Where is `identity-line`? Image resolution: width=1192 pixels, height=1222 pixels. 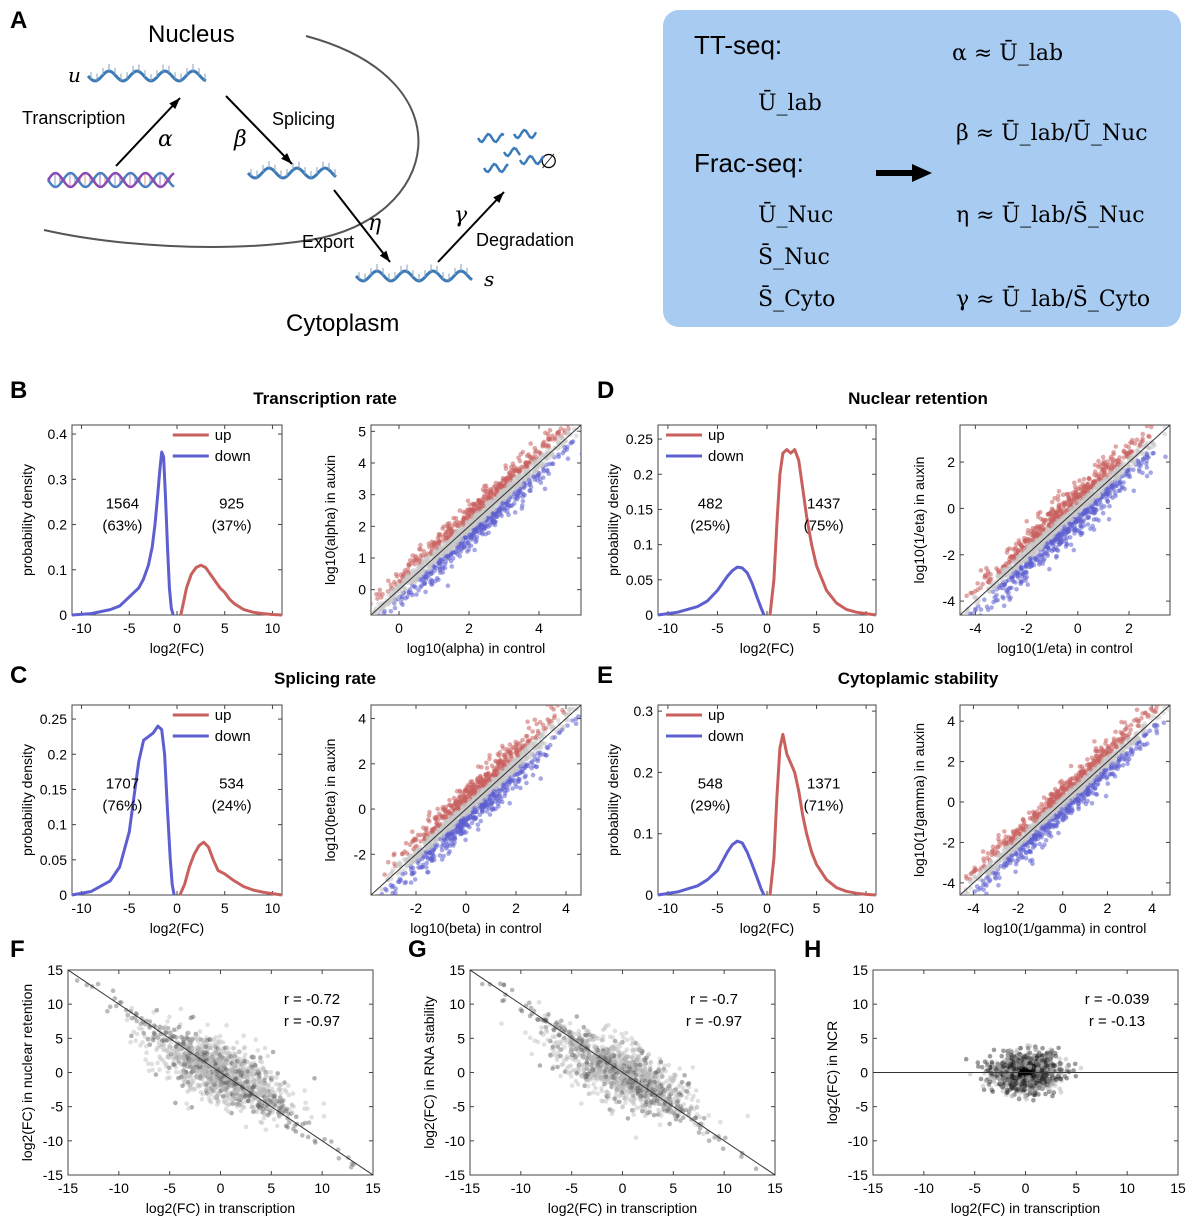 identity-line is located at coordinates (476, 800).